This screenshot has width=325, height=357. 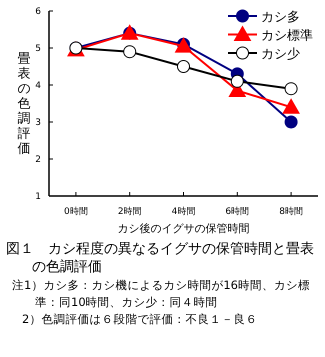 I want to click on ylabel: 畳表の色調評価, so click(x=24, y=104).